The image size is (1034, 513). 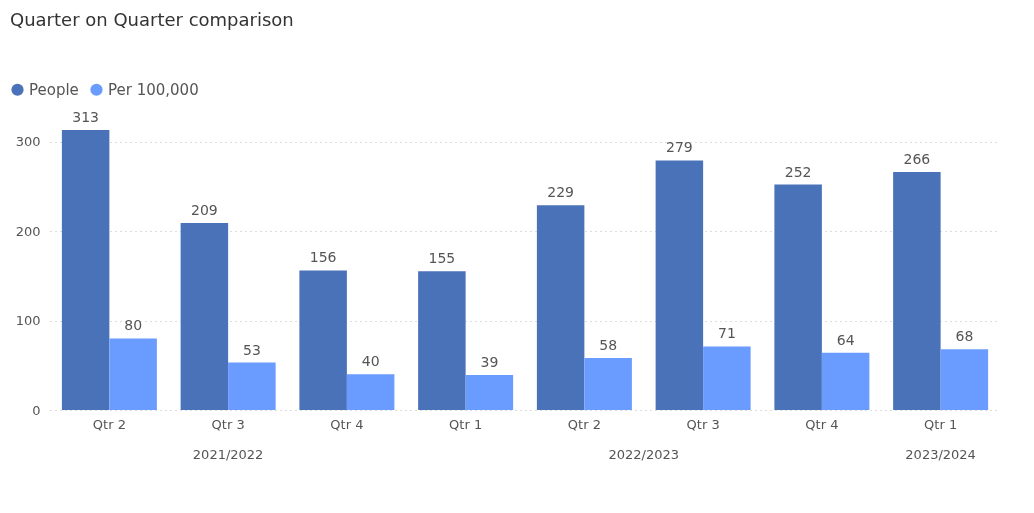 What do you see at coordinates (28, 231) in the screenshot?
I see `y-tick-label: 200` at bounding box center [28, 231].